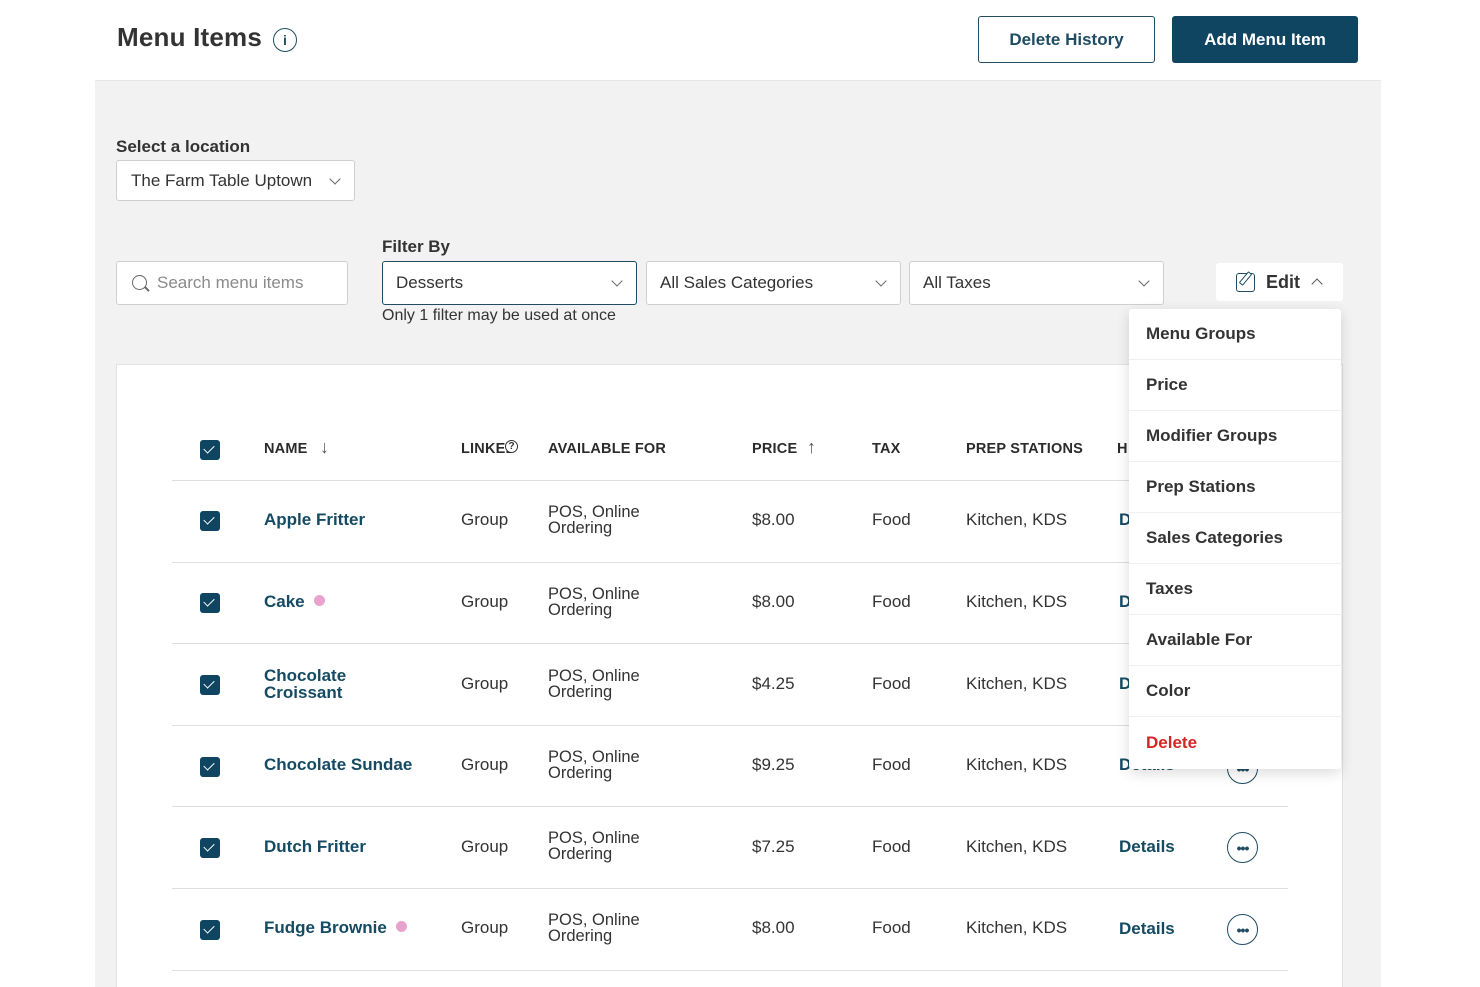 The width and height of the screenshot is (1480, 987). Describe the element at coordinates (305, 684) in the screenshot. I see `item-name-link: Chocolate Croissant` at that location.